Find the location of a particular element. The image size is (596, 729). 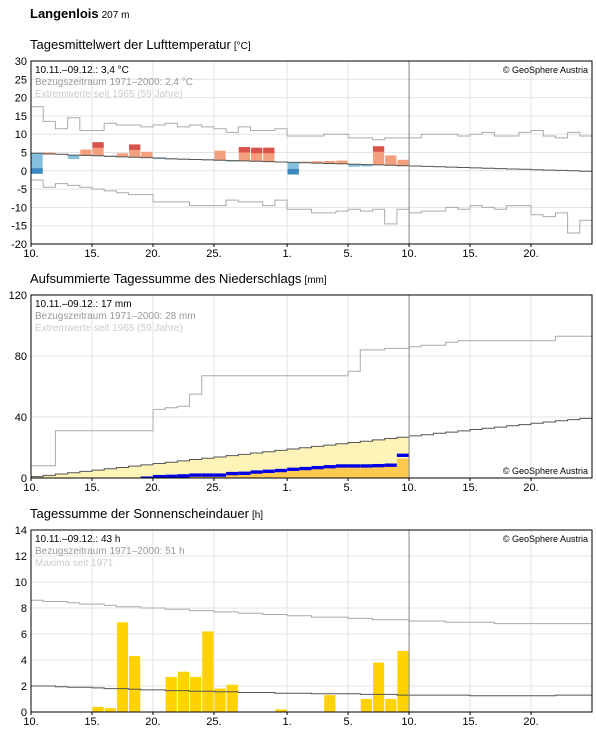

info-reference: Bezugszeitraum 1971–2000: 2,4 °C is located at coordinates (114, 82).